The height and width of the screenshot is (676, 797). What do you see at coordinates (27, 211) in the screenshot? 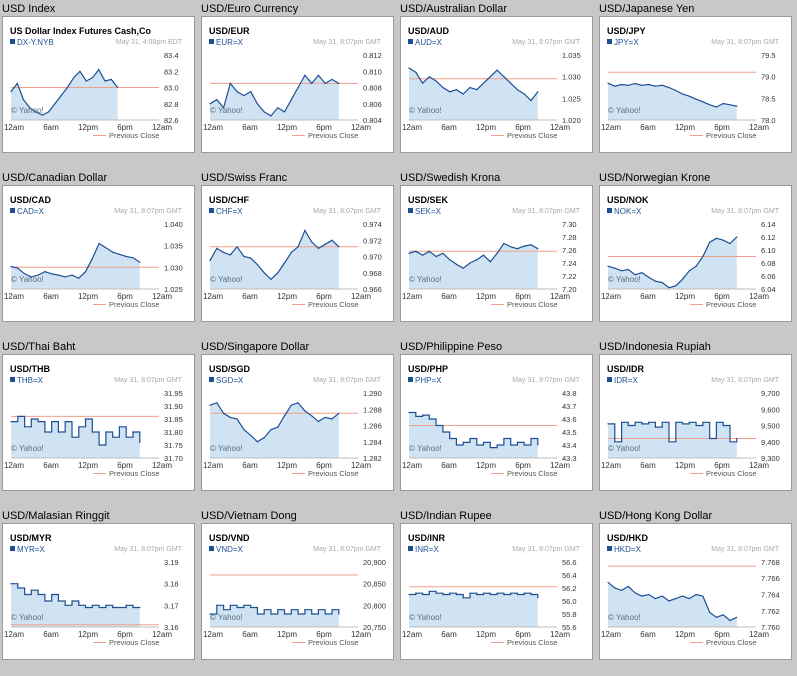
I see `ticker-link: CAD=X` at bounding box center [27, 211].